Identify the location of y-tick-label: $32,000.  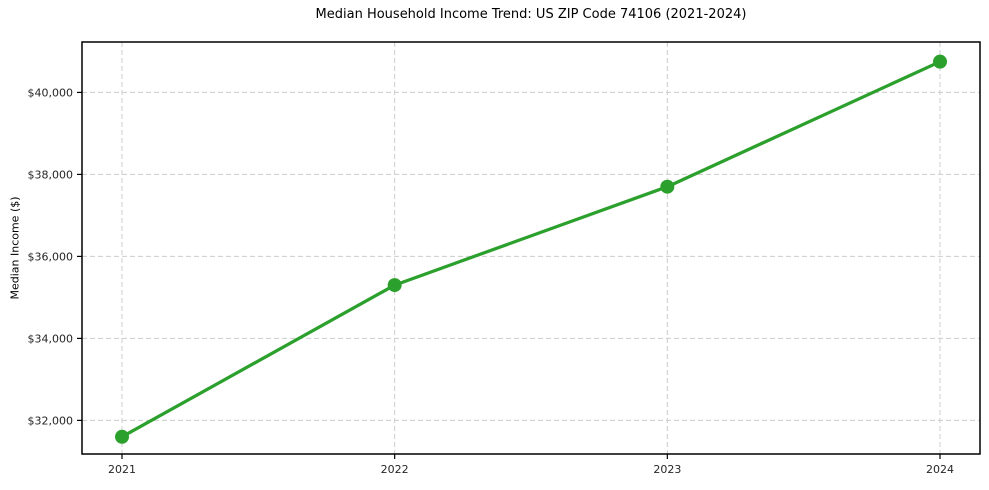
(51, 420).